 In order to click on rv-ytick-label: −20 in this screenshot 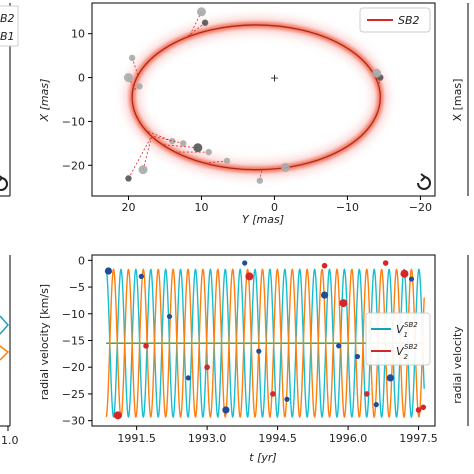, I will do `click(73, 367)`.